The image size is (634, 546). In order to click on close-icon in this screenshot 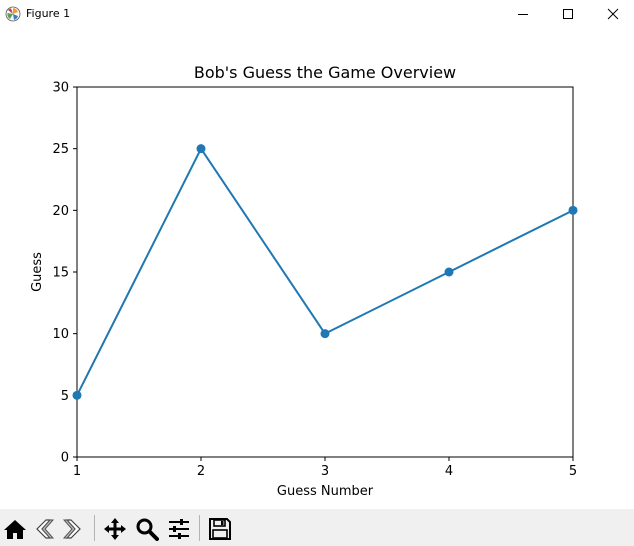, I will do `click(613, 14)`.